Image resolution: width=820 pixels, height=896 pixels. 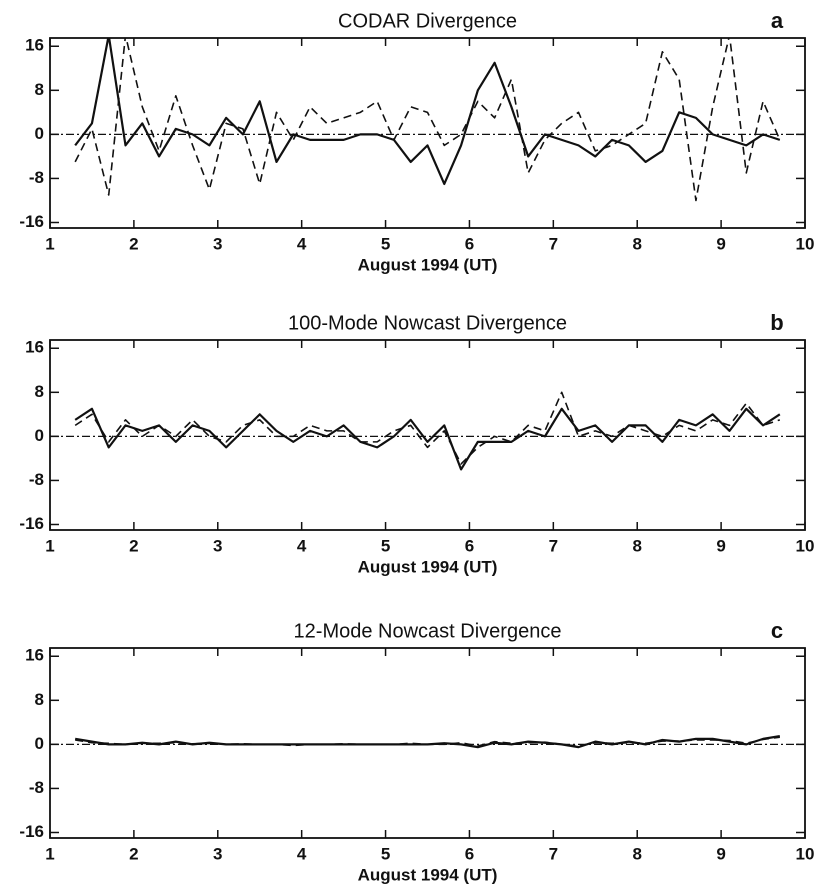 I want to click on chart-title: CODAR Divergence, so click(x=427, y=21).